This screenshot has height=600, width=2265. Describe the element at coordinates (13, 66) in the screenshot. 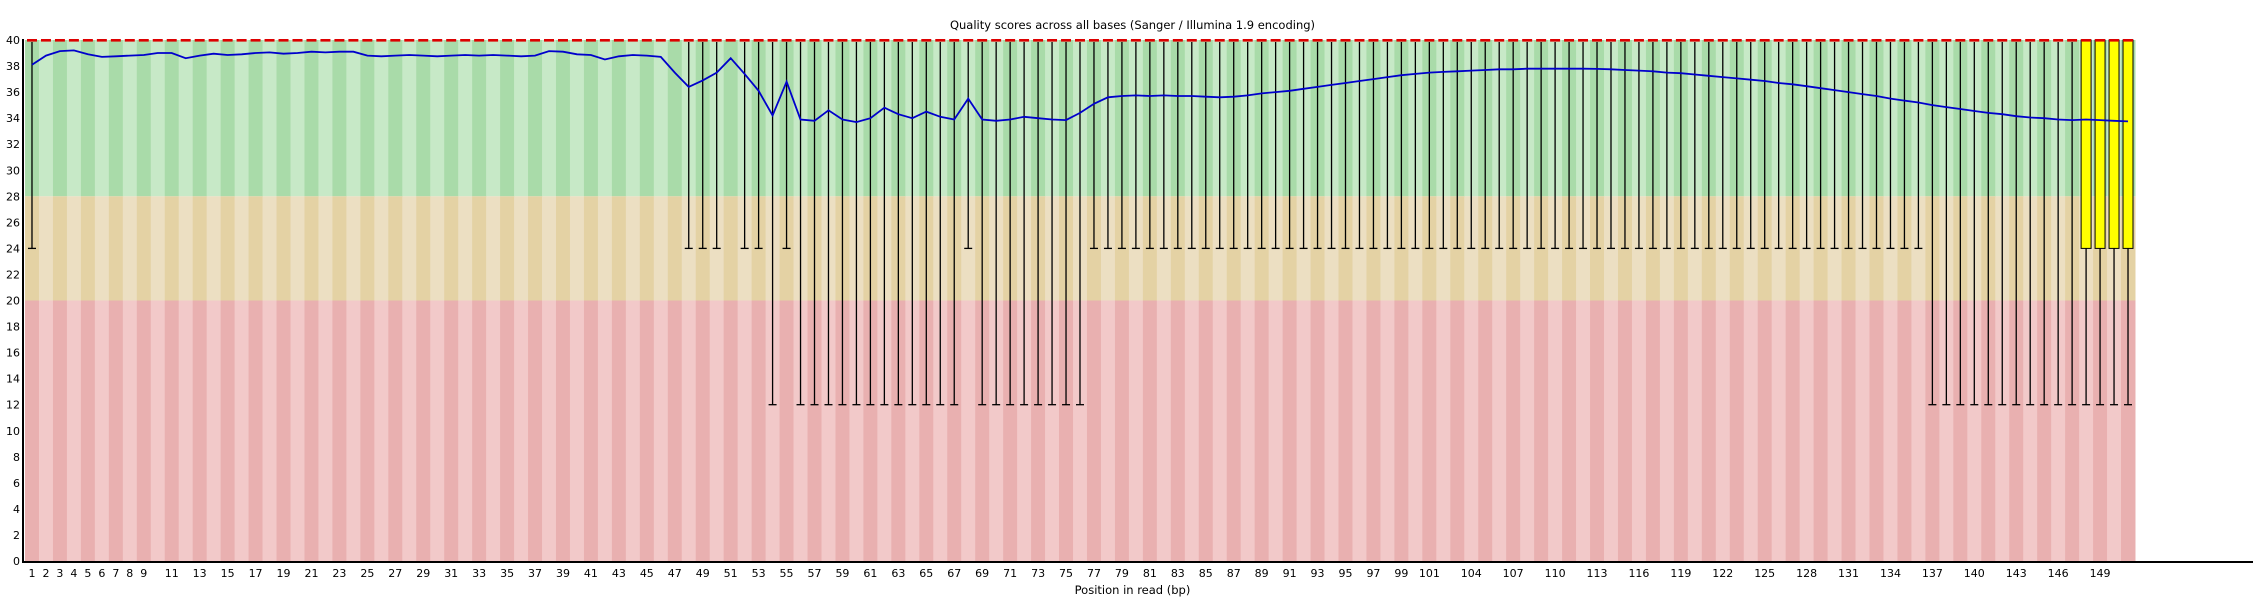

I see `y-tick-label: 38` at that location.